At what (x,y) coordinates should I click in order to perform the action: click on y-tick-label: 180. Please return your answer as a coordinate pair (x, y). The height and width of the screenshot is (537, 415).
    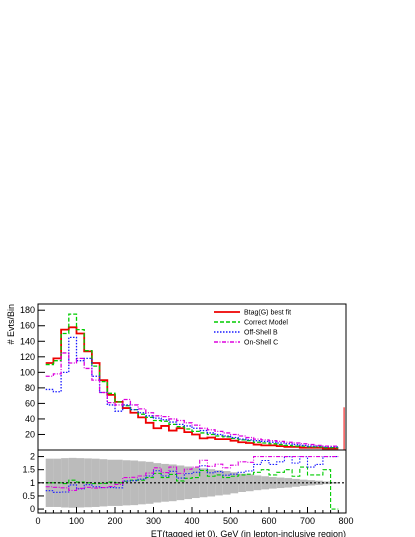
    Looking at the image, I should click on (27, 310).